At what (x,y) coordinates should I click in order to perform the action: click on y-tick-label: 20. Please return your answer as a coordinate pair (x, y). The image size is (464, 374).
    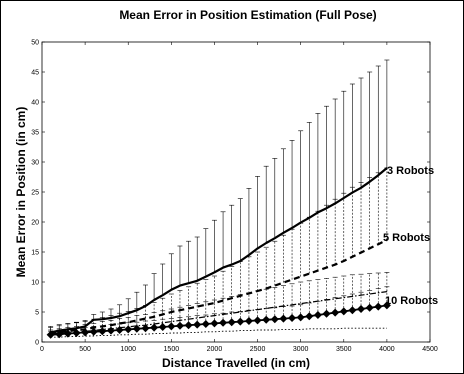
    Looking at the image, I should click on (35, 223).